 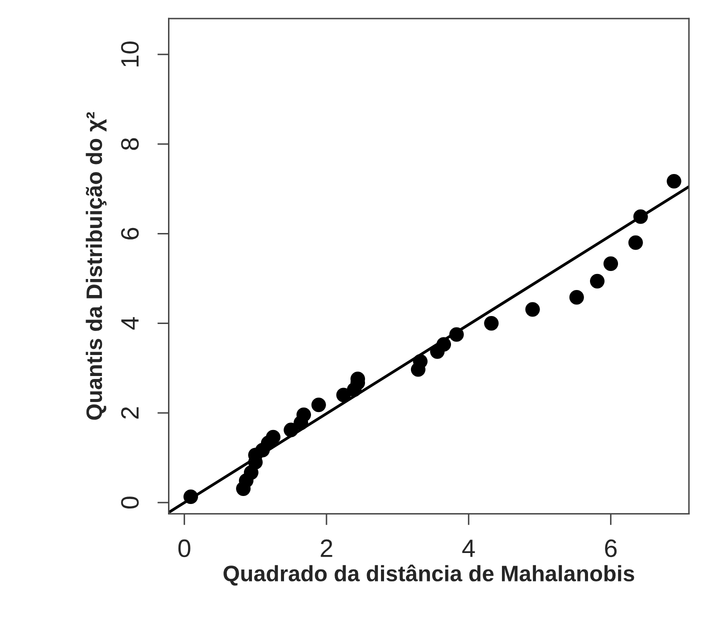 What do you see at coordinates (130, 323) in the screenshot?
I see `y-tick-label: 4` at bounding box center [130, 323].